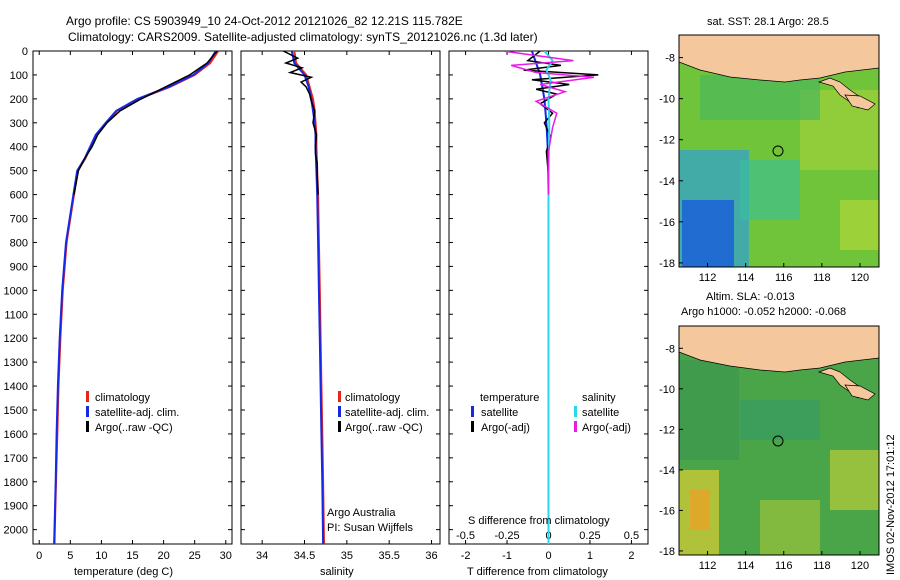 The height and width of the screenshot is (580, 900). Describe the element at coordinates (19, 172) in the screenshot. I see `y-tick-label: 500` at that location.